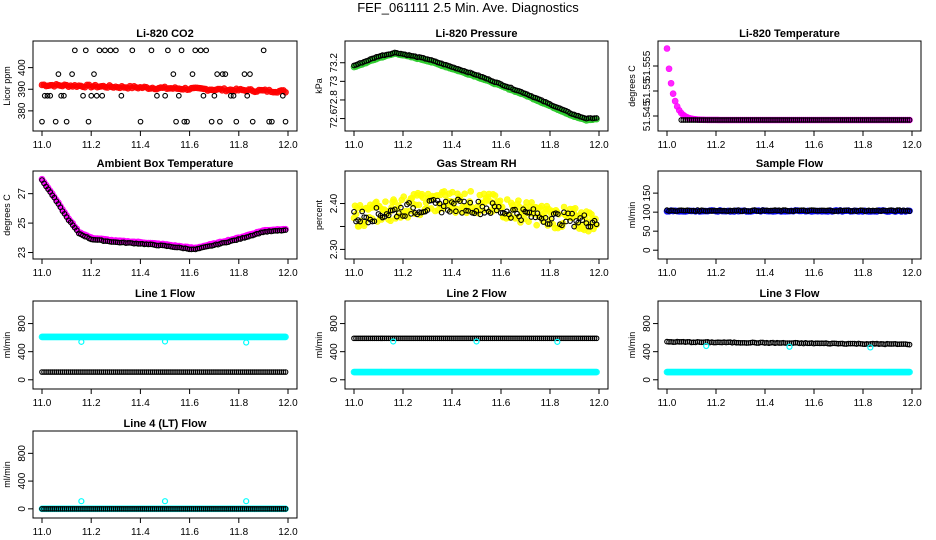 This screenshot has width=936, height=540. Describe the element at coordinates (334, 118) in the screenshot. I see `y-tick-label: 72.6` at that location.